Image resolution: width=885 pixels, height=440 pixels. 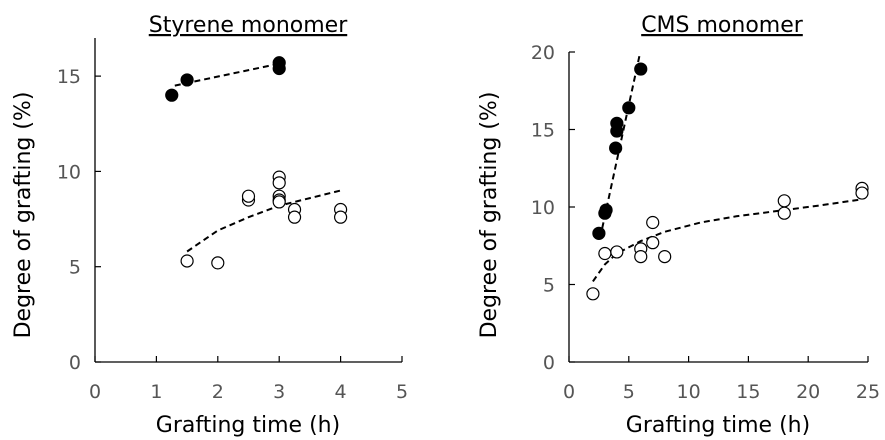 I want to click on chart-title: Styrene monomer, so click(x=248, y=25).